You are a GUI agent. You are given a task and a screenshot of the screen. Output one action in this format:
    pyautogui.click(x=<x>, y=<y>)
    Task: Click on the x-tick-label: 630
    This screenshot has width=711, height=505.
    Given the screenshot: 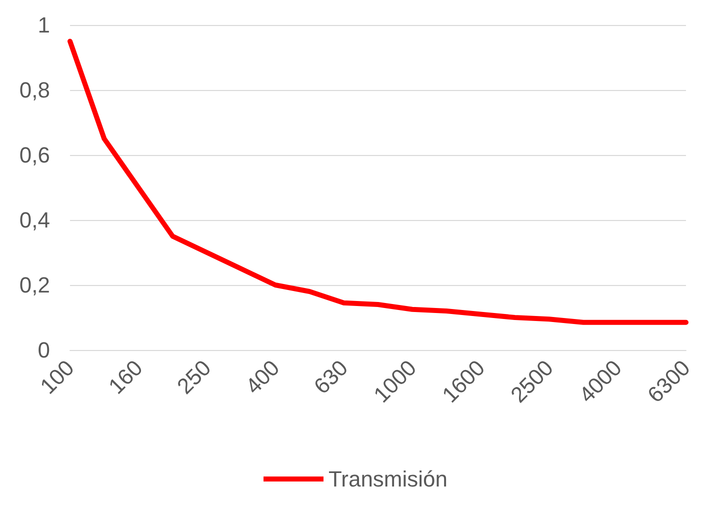 What is the action you would take?
    pyautogui.click(x=330, y=377)
    